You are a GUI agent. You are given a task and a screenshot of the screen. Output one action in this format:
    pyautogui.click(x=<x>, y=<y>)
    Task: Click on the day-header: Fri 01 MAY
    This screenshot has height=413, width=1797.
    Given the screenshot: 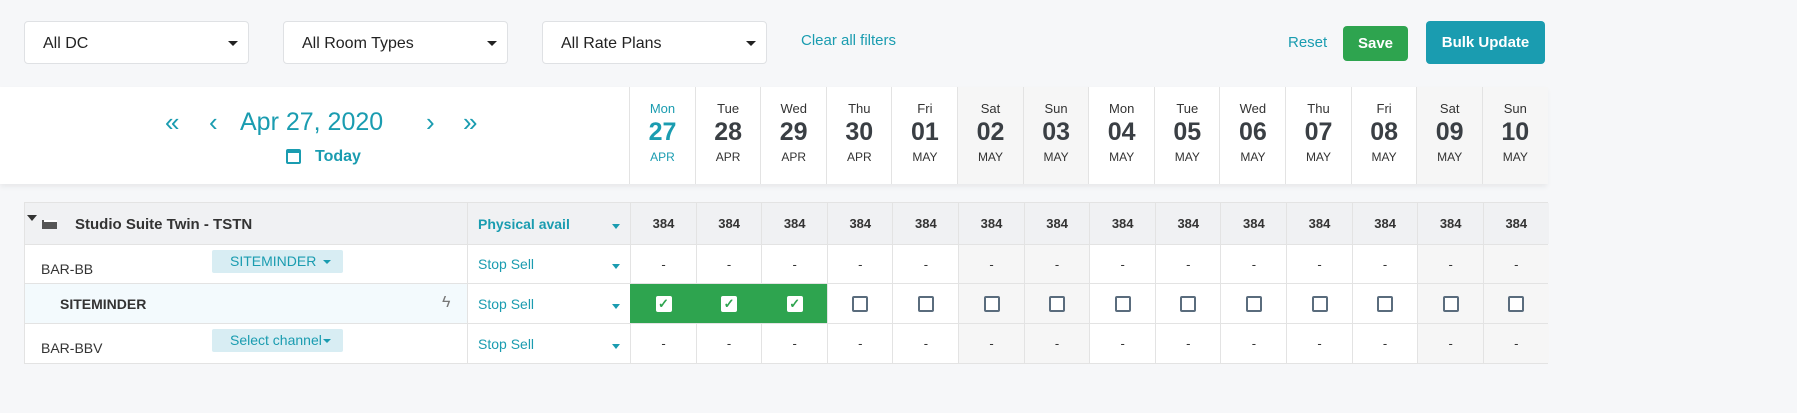 What is the action you would take?
    pyautogui.click(x=924, y=135)
    